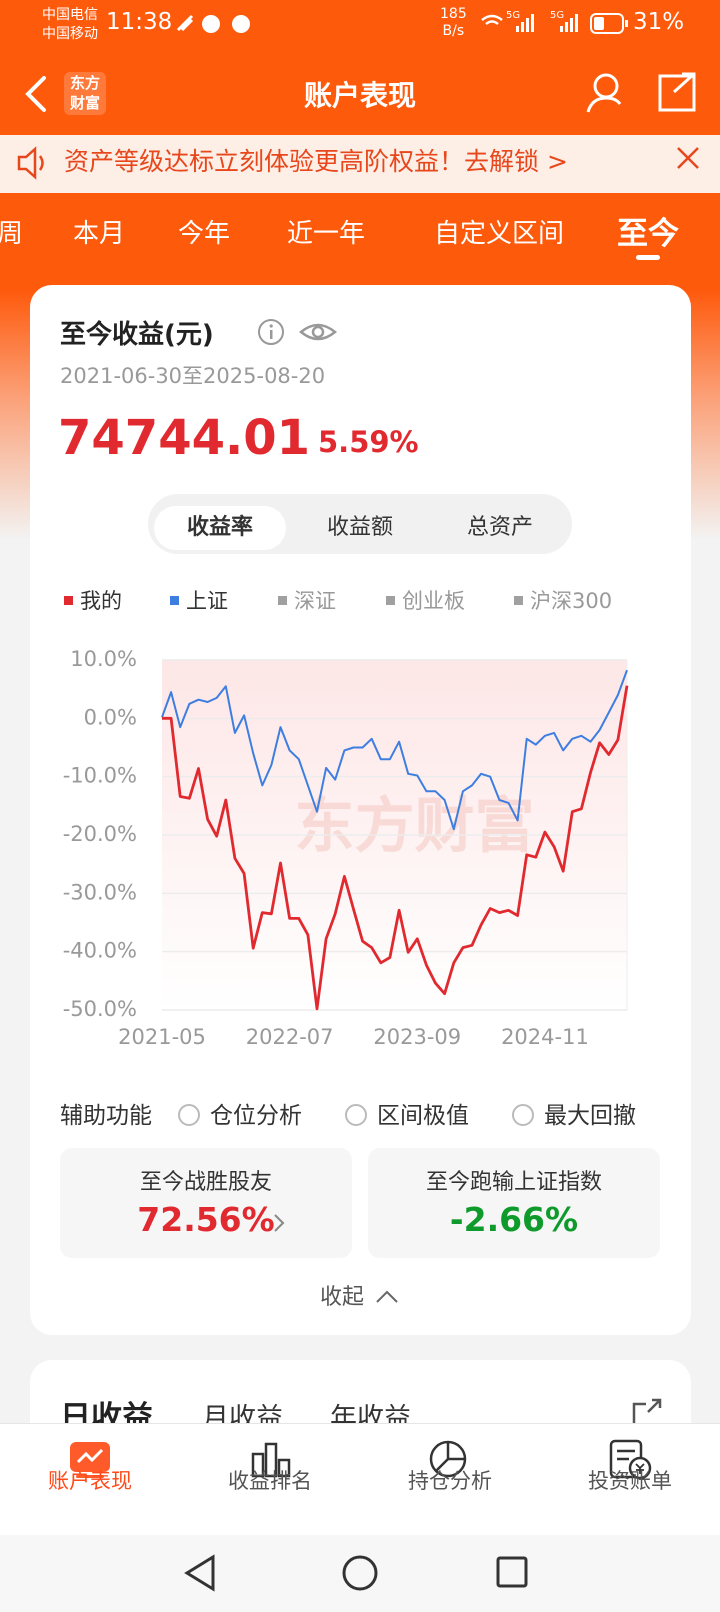 Image resolution: width=720 pixels, height=1612 pixels. I want to click on collapse: 收起, so click(360, 1295).